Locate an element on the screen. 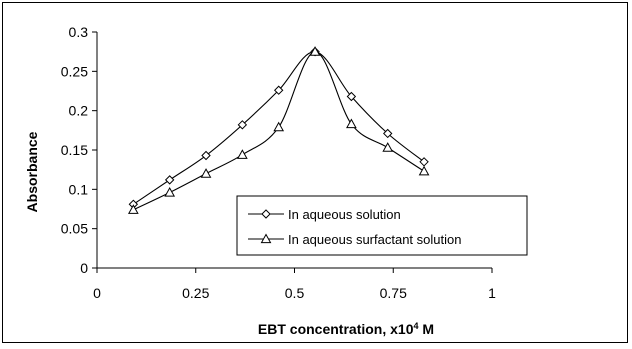 The width and height of the screenshot is (632, 349). y-tick-label: 0.3 is located at coordinates (79, 32).